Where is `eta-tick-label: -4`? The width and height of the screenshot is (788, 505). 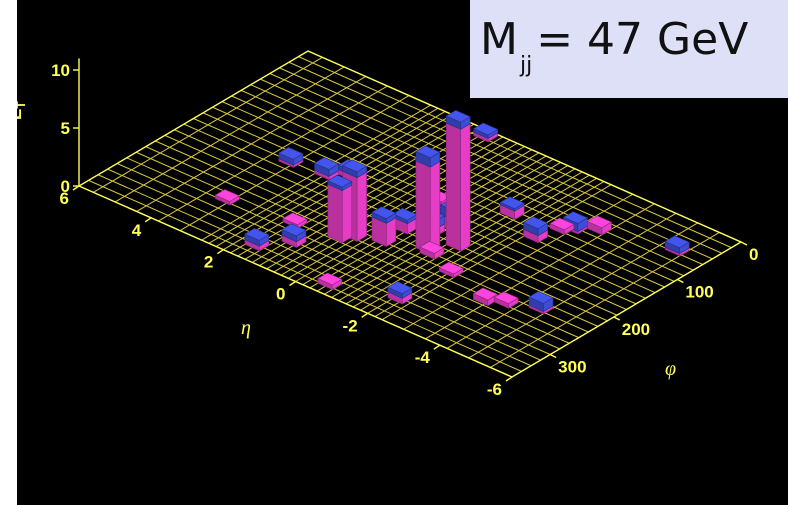 eta-tick-label: -4 is located at coordinates (423, 357).